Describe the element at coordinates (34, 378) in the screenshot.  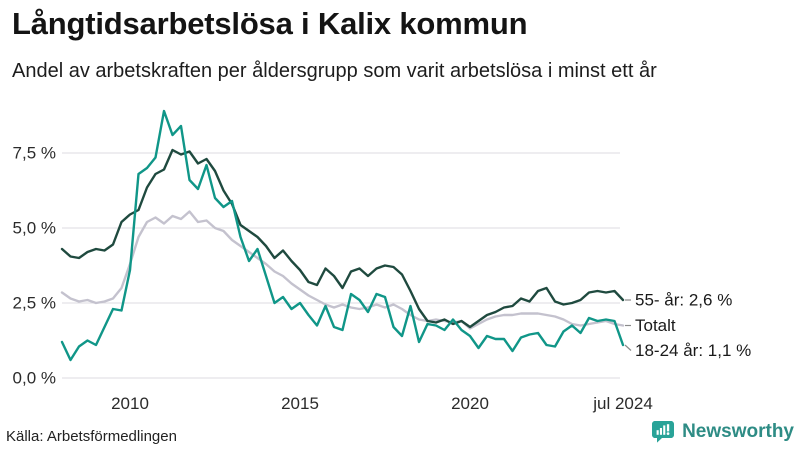
I see `y-tick-label: 0,0 %` at that location.